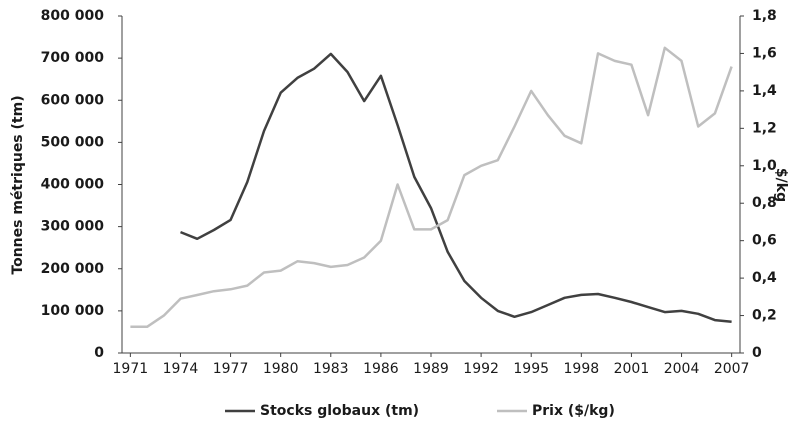 The height and width of the screenshot is (429, 797). Describe the element at coordinates (18, 184) in the screenshot. I see `y-axis-title: Tonnes métriques (tm)` at that location.